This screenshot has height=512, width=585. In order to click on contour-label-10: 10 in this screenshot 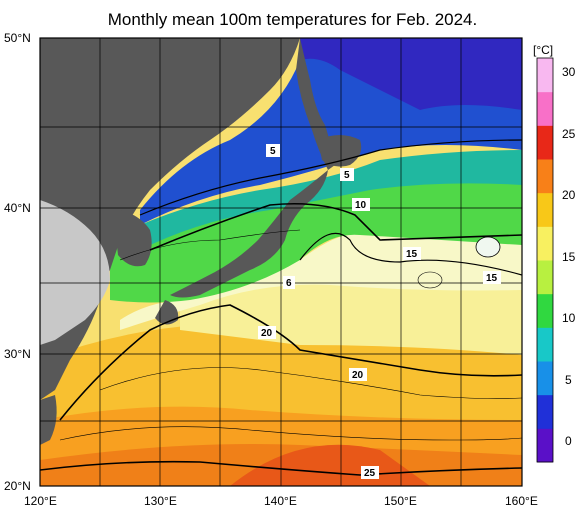, I will do `click(361, 205)`.